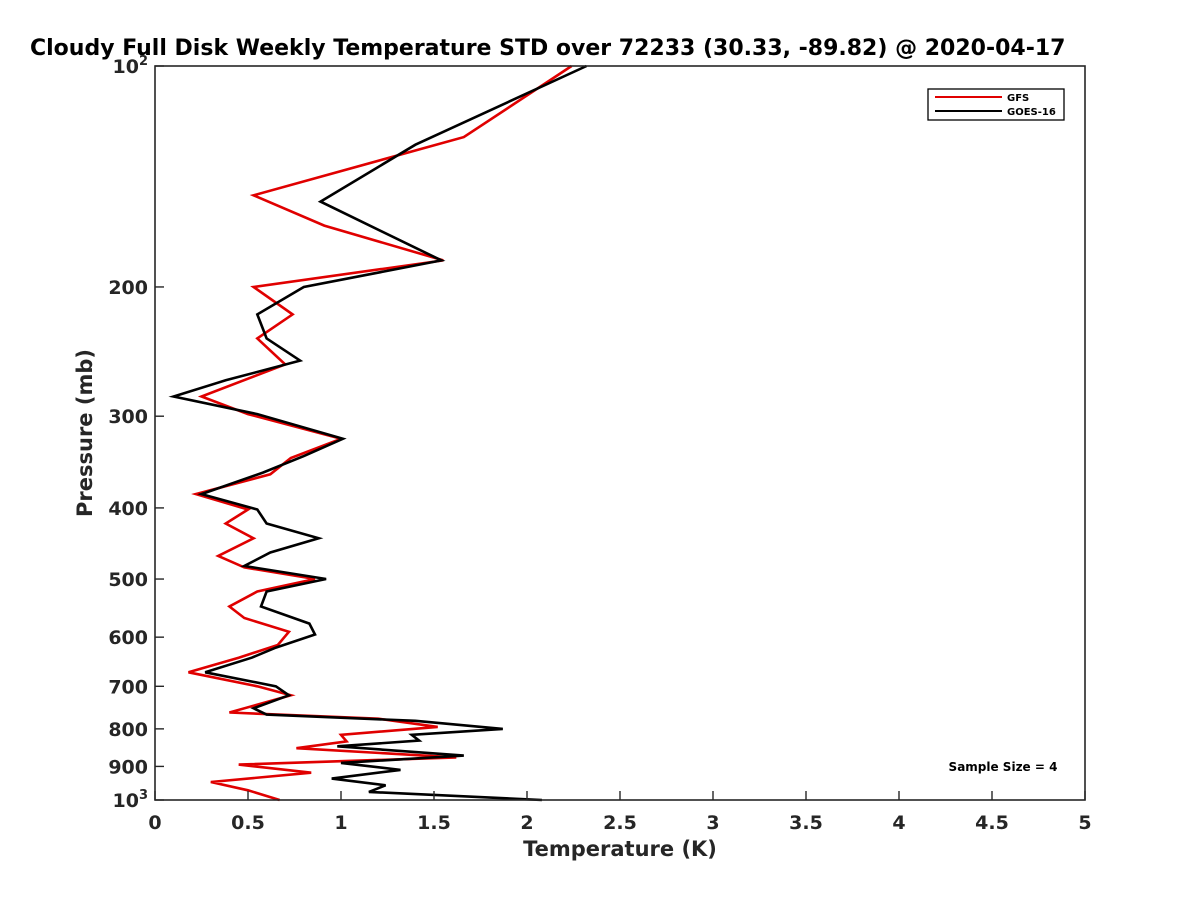 The width and height of the screenshot is (1200, 900). What do you see at coordinates (898, 823) in the screenshot?
I see `x-tick-label: 4` at bounding box center [898, 823].